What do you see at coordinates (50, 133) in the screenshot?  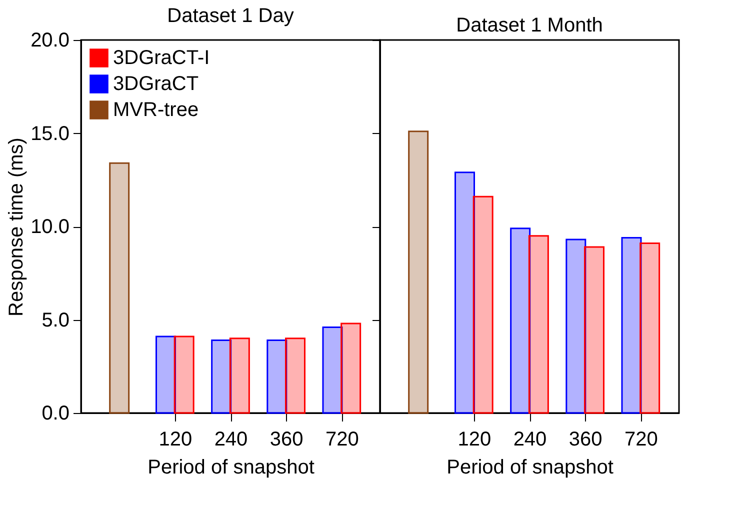 I see `y-tick-label: 15.0` at bounding box center [50, 133].